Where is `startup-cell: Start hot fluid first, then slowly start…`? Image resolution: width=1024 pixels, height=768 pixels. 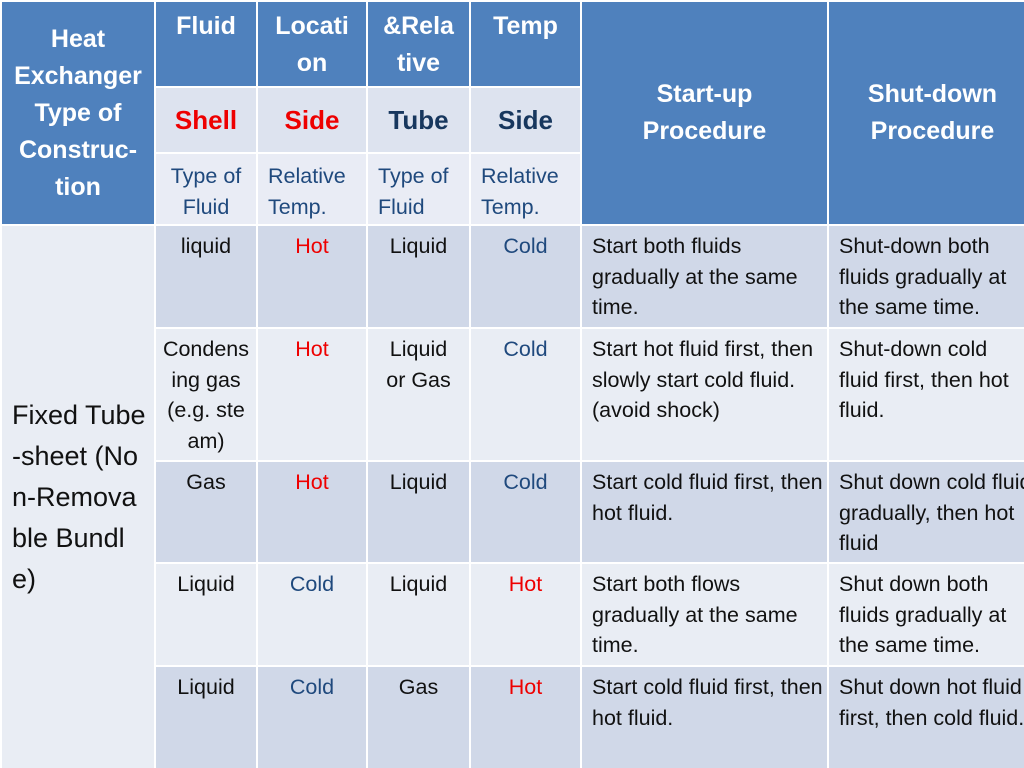
startup-cell: Start hot fluid first, then slowly start… is located at coordinates (704, 394).